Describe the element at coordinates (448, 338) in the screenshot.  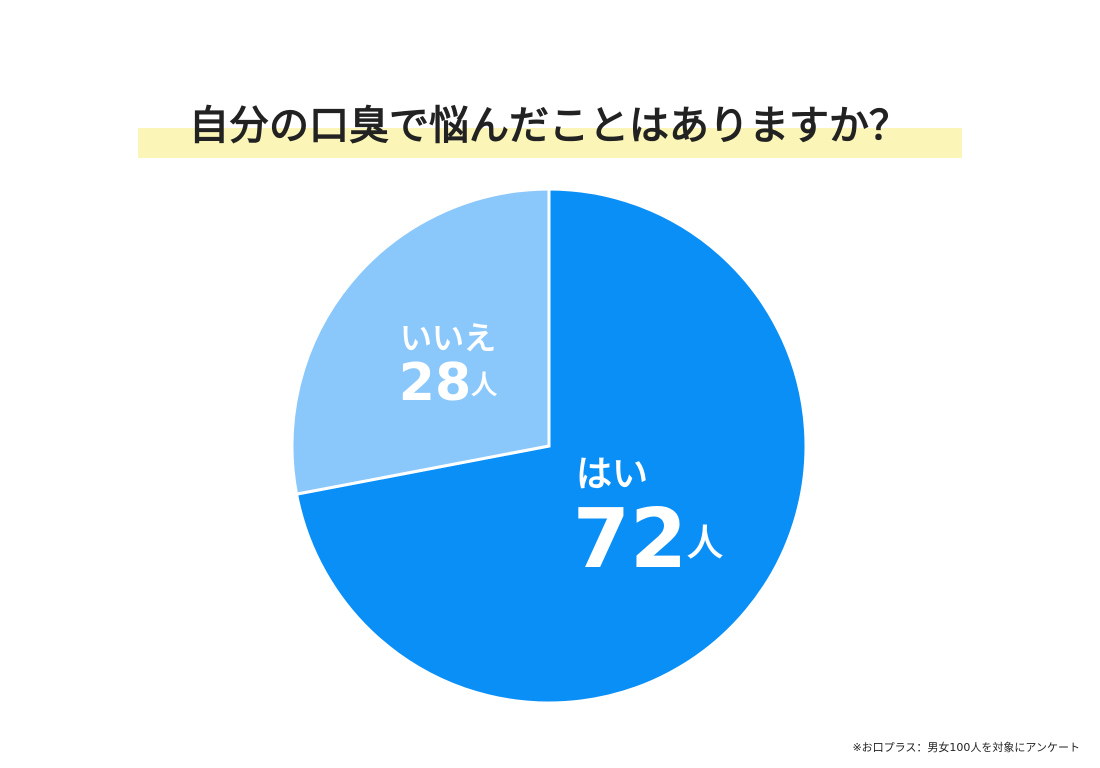
I see `slice-label: いいえ` at that location.